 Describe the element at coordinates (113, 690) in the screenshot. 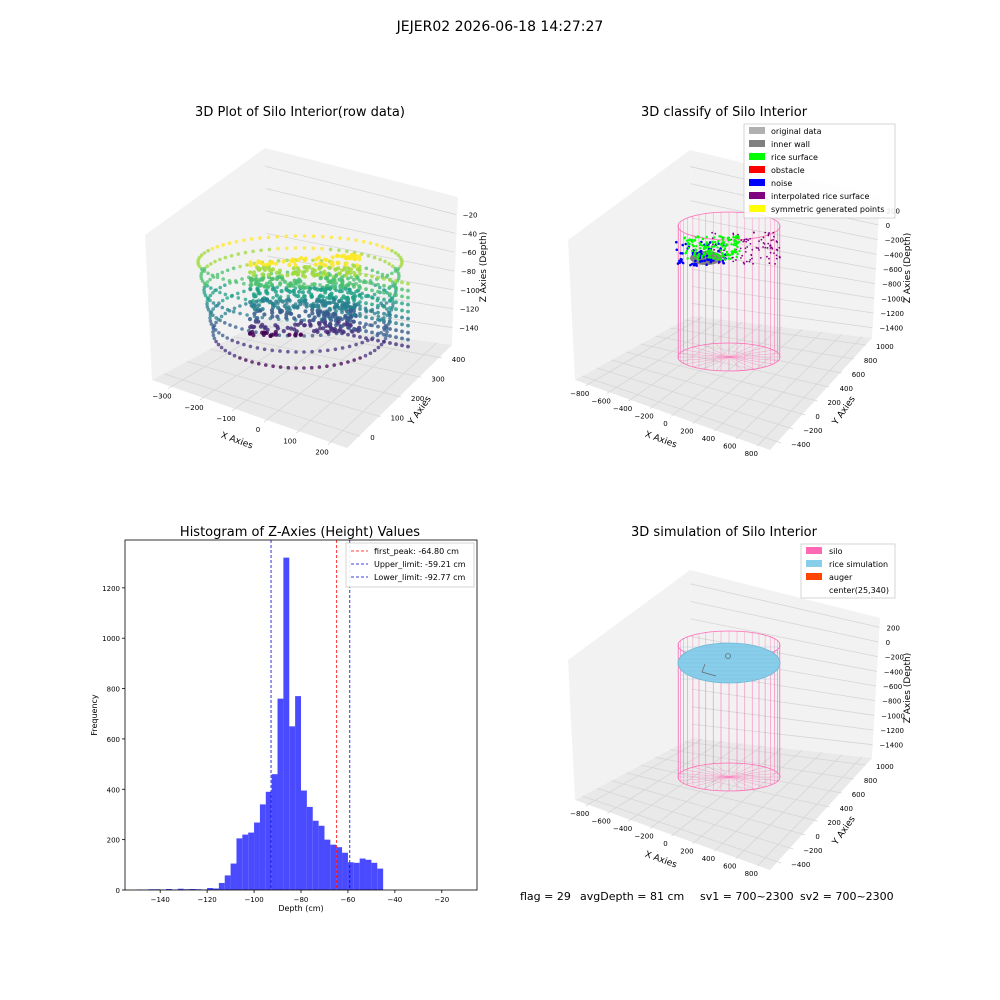

I see `histogram-y-tick-label: 800` at that location.